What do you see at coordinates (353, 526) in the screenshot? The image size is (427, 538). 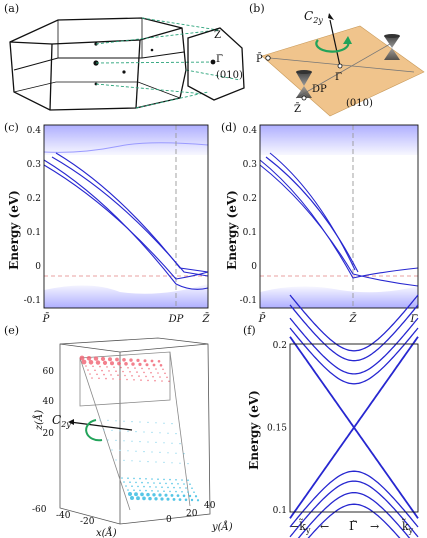 I see `f-xlabel-mid: Γ̃` at bounding box center [353, 526].